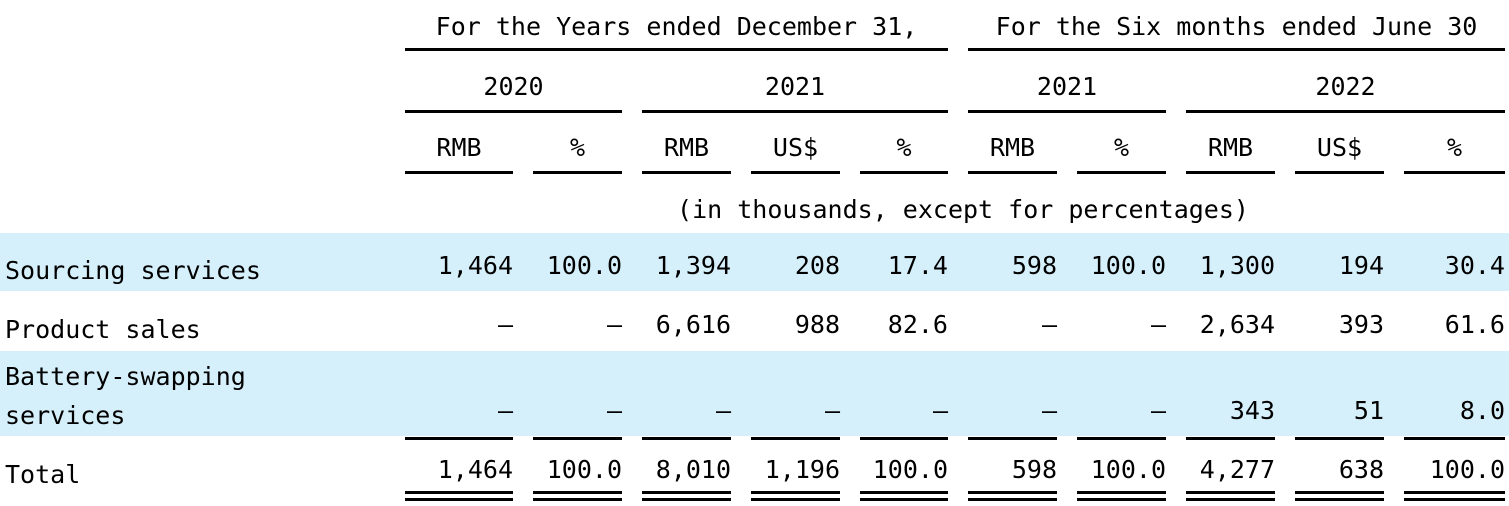 Image resolution: width=1509 pixels, height=506 pixels. What do you see at coordinates (693, 265) in the screenshot?
I see `cell: 1,394` at bounding box center [693, 265].